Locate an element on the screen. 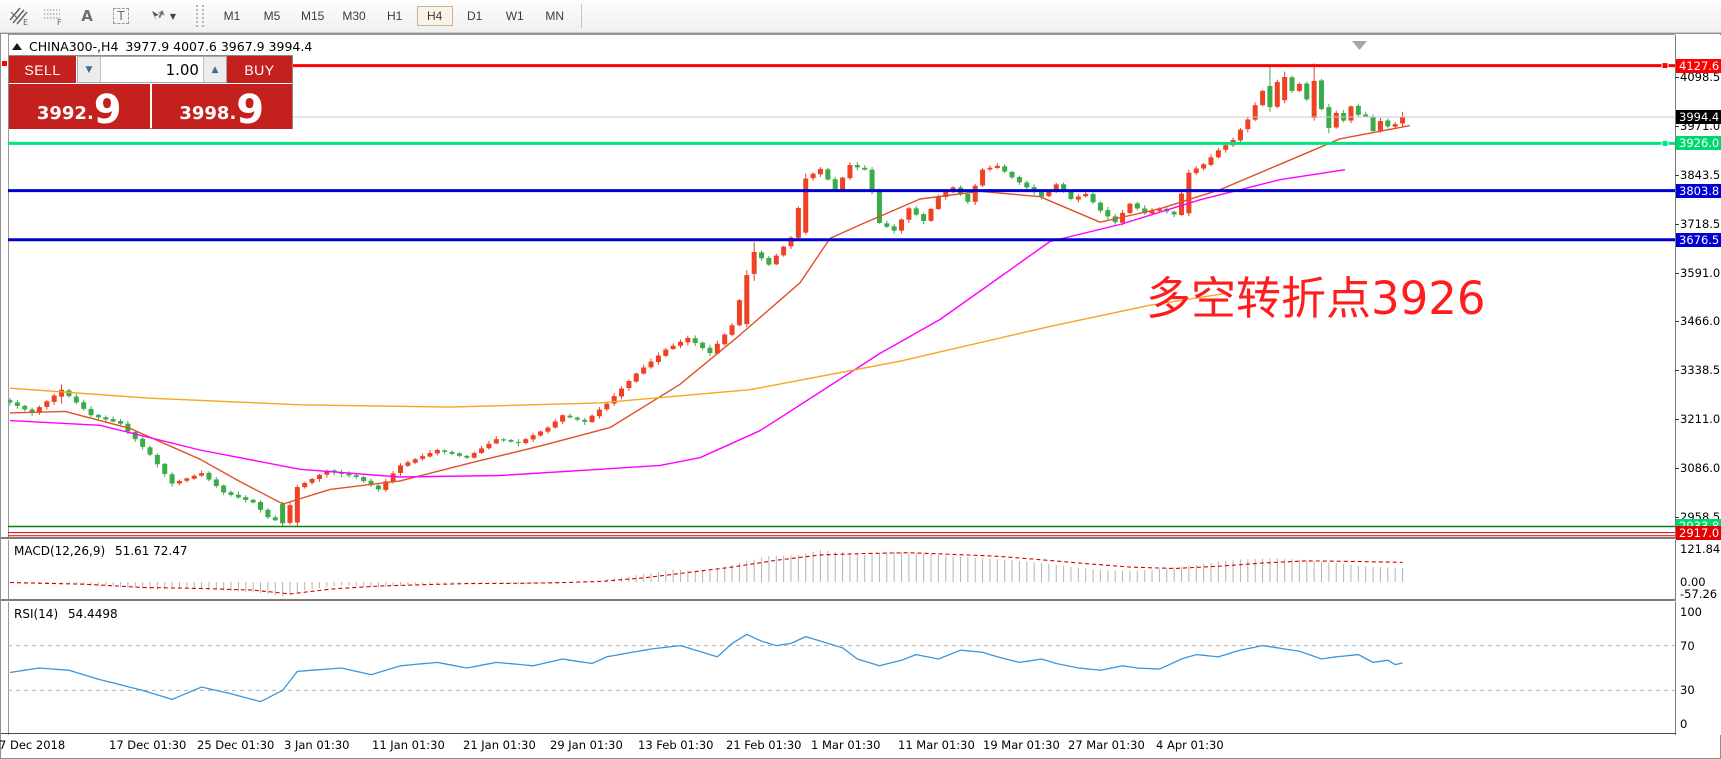  timeframe-button-M30: M30 is located at coordinates (354, 16).